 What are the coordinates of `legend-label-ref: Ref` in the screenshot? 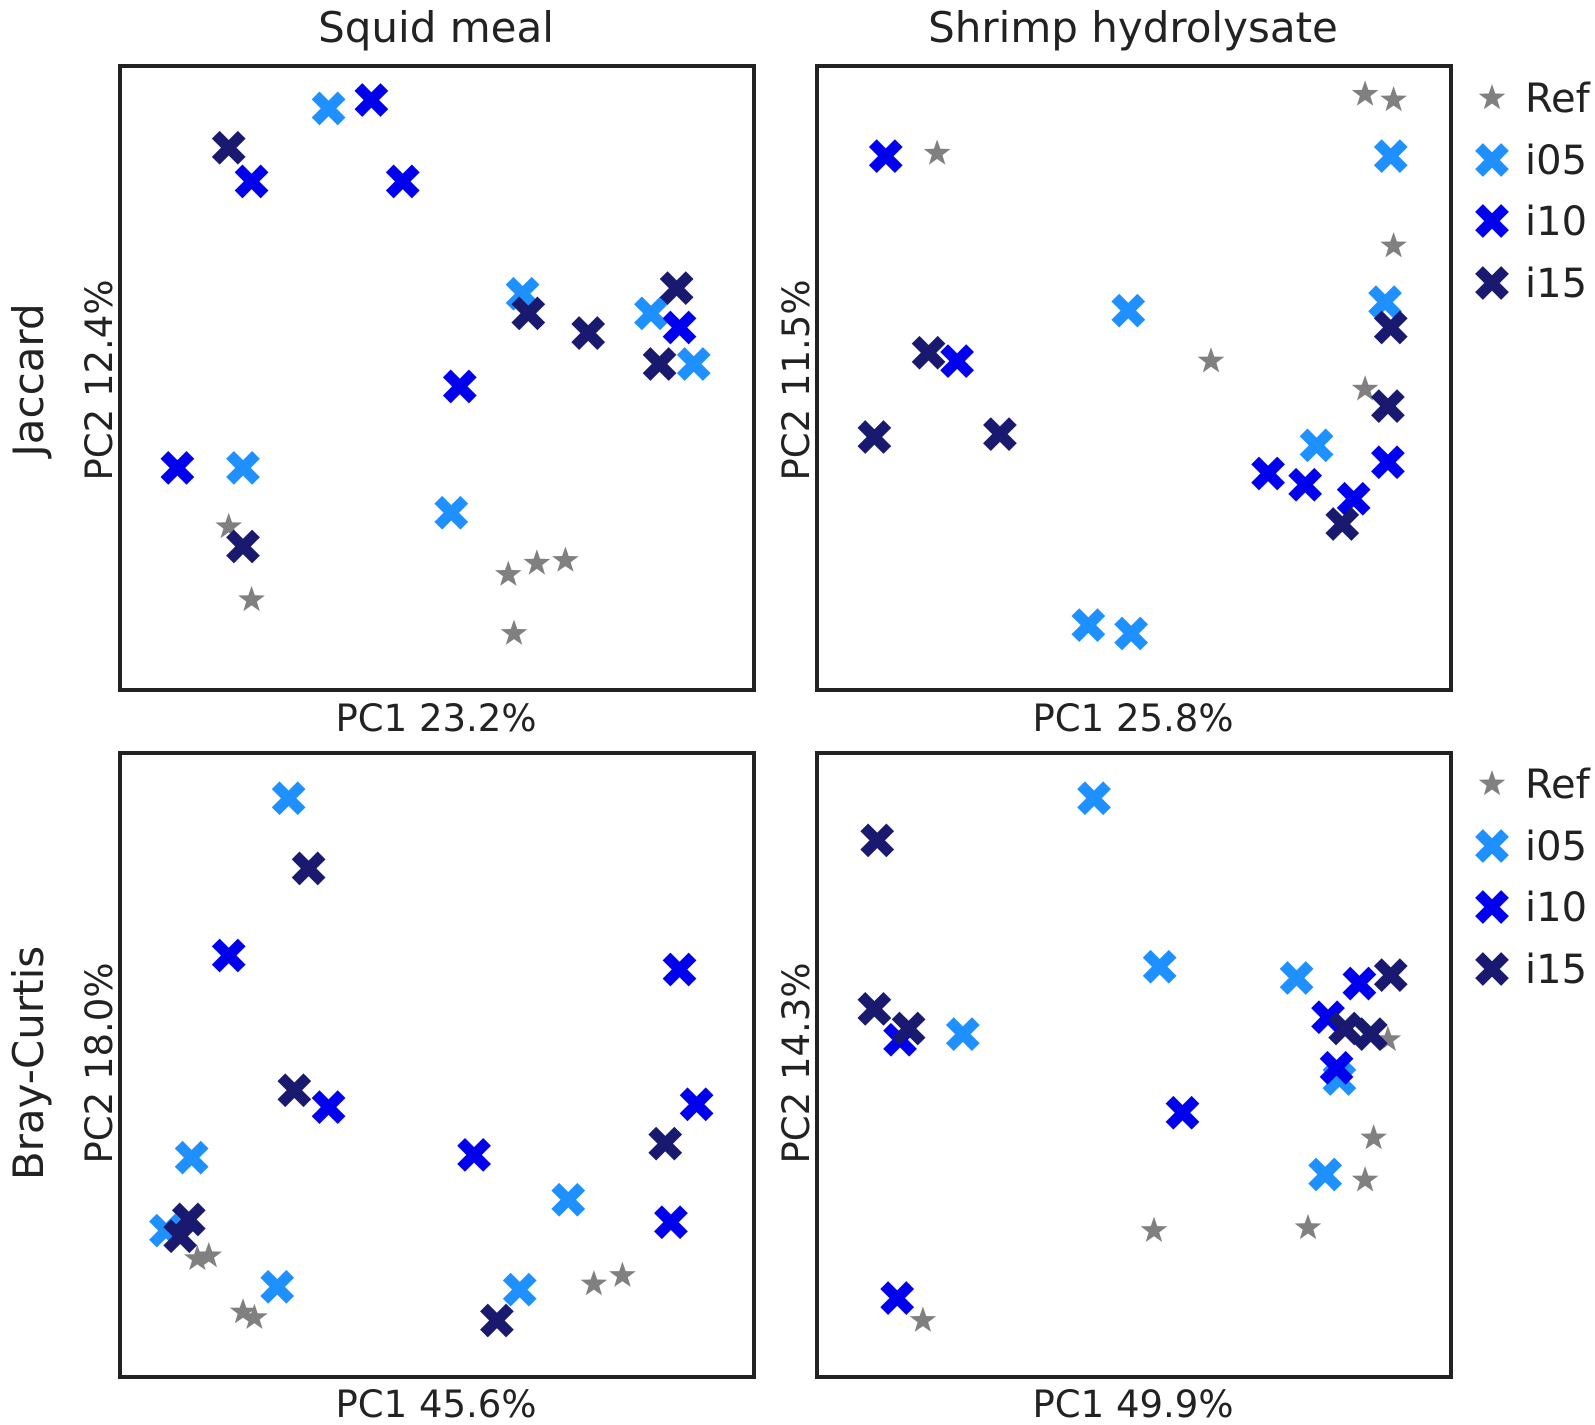 It's located at (1558, 785).